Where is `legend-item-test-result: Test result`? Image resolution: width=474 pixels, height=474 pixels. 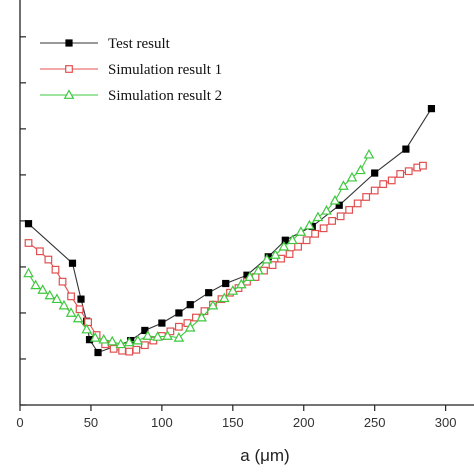
legend-item-test-result: Test result is located at coordinates (105, 44).